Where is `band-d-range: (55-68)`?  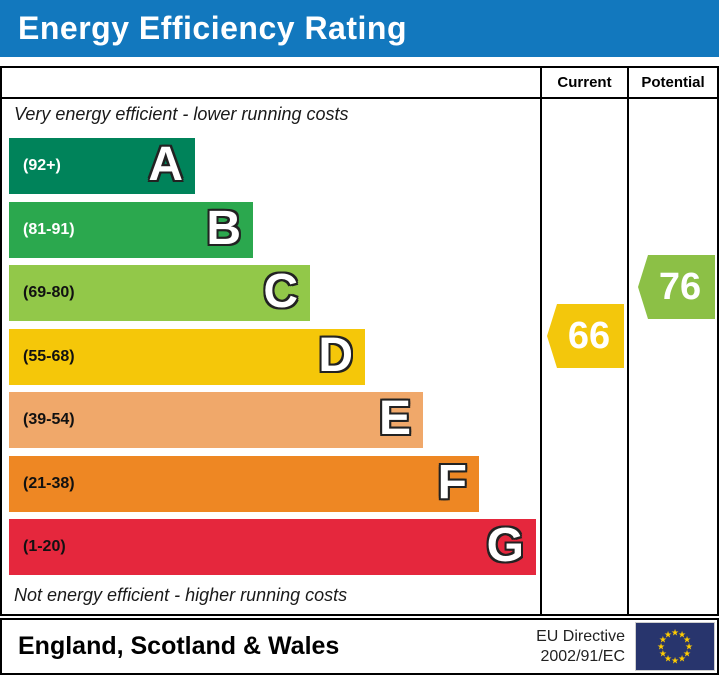 band-d-range: (55-68) is located at coordinates (49, 356).